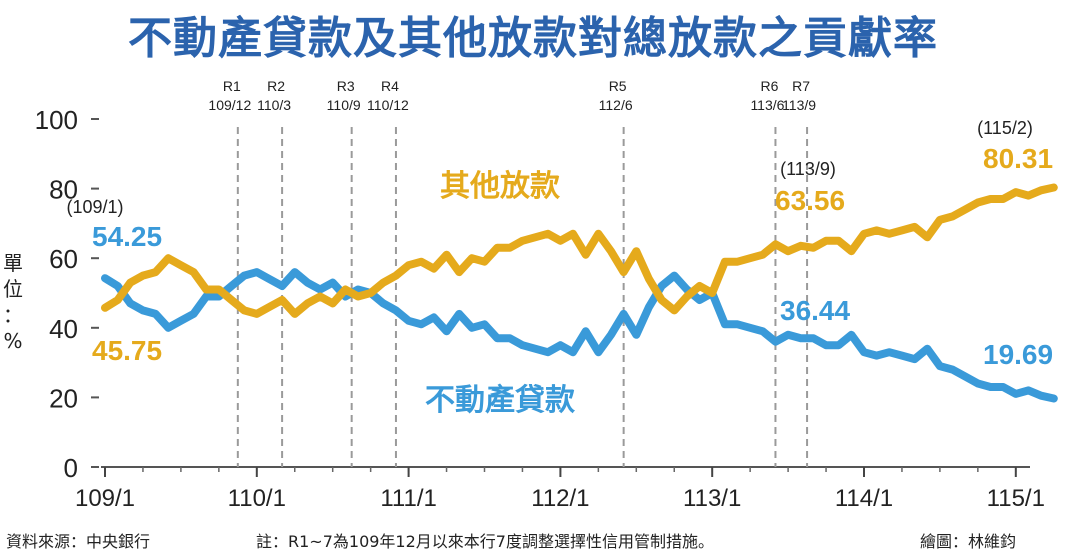 This screenshot has width=1066, height=555. Describe the element at coordinates (346, 86) in the screenshot. I see `reference-code-R3: R3` at that location.